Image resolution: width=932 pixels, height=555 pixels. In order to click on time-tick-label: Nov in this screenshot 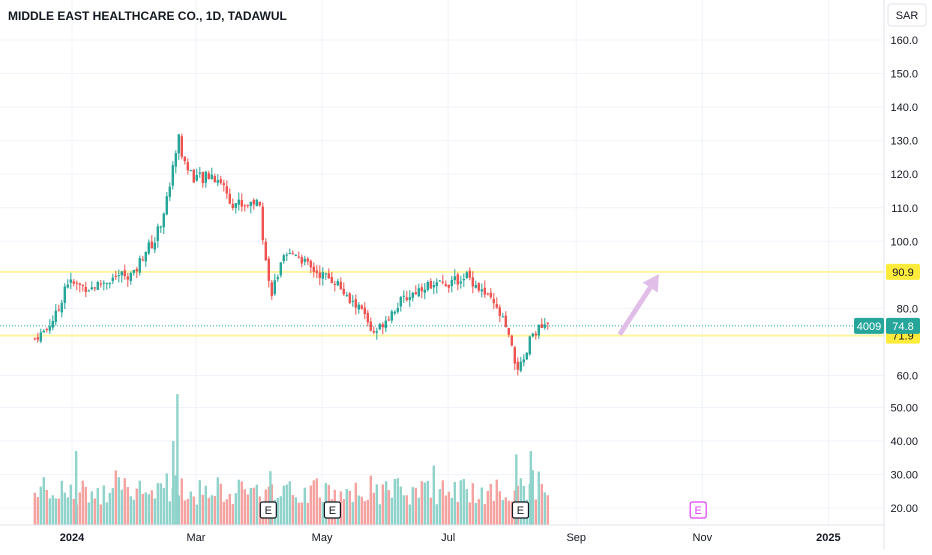, I will do `click(703, 538)`.